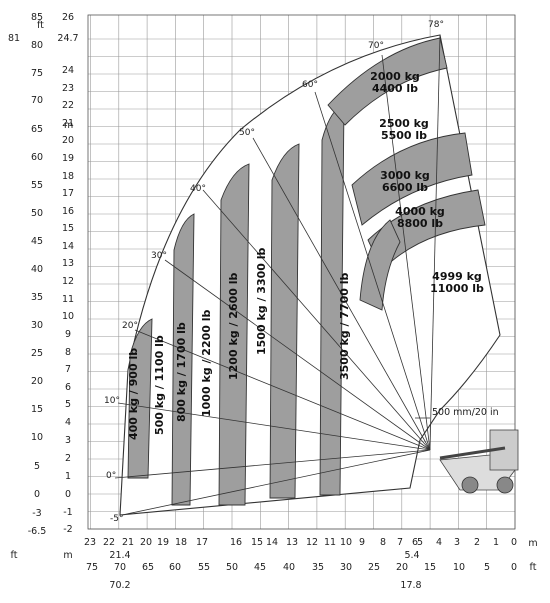  Describe the element at coordinates (159, 385) in the screenshot. I see `zone-label: 500 kg / 1100 lb` at that location.